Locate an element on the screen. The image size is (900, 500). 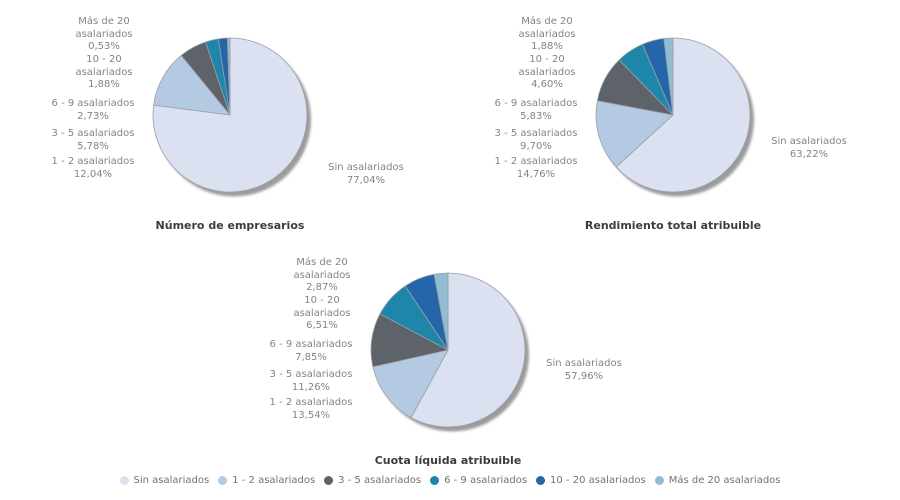
slice-percent: 57,96% is located at coordinates (584, 376).